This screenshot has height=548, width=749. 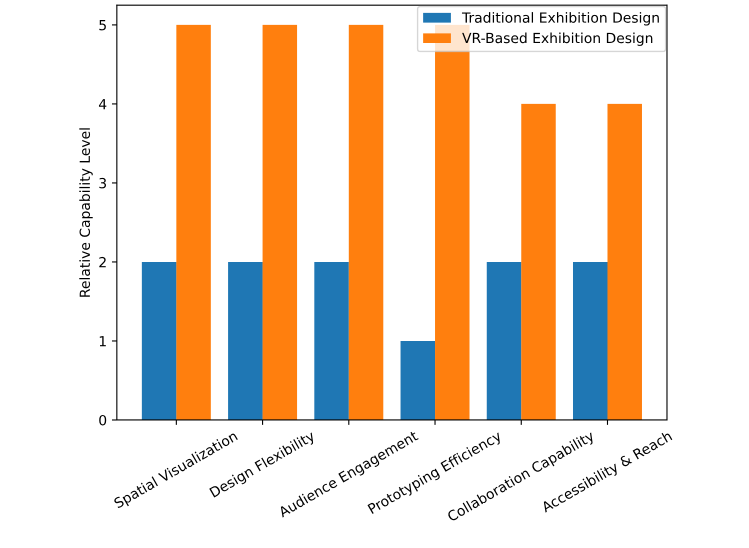 What do you see at coordinates (86, 212) in the screenshot?
I see `y-axis-title: Relative Capability Level` at bounding box center [86, 212].